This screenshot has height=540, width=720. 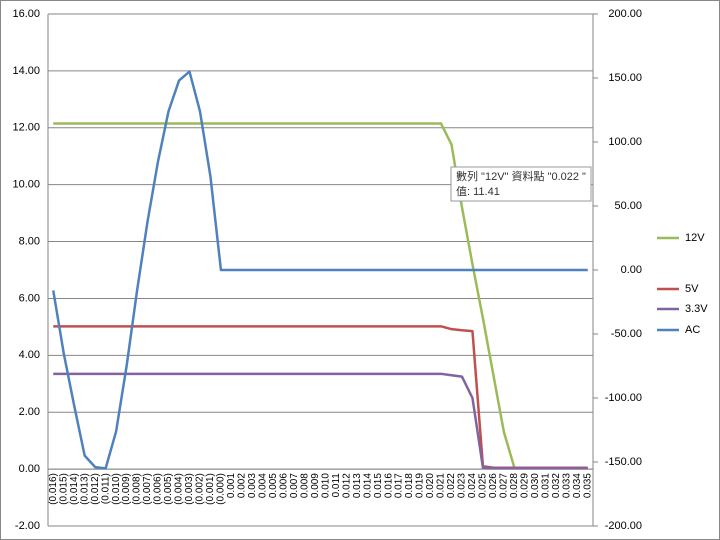 I want to click on x-tick-label: (0.013), so click(x=84, y=489).